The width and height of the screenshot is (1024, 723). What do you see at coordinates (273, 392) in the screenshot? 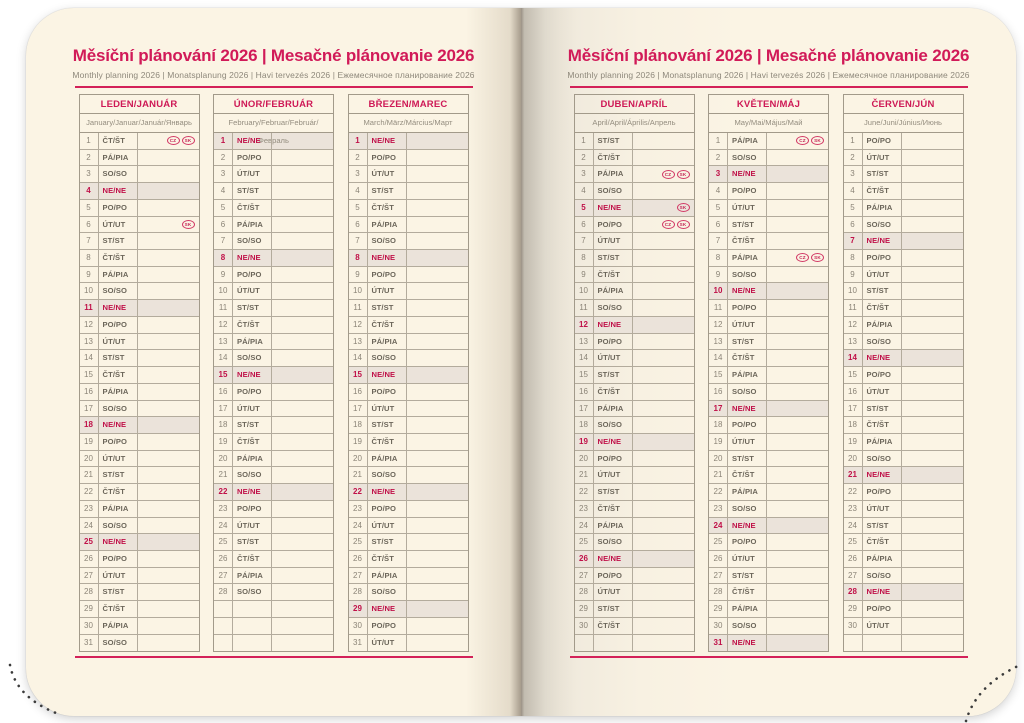
I see `day-row: 16 PO/PO` at bounding box center [273, 392].